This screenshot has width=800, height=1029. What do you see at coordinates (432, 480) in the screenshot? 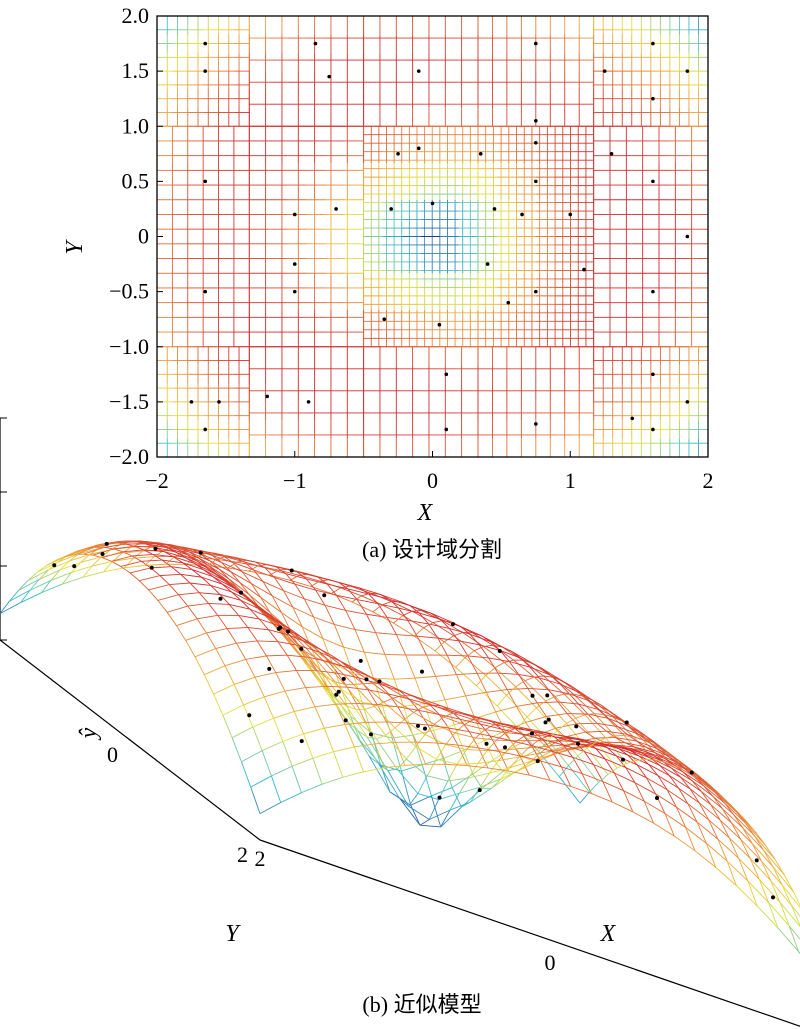
I see `x-tick-label: 0` at bounding box center [432, 480].